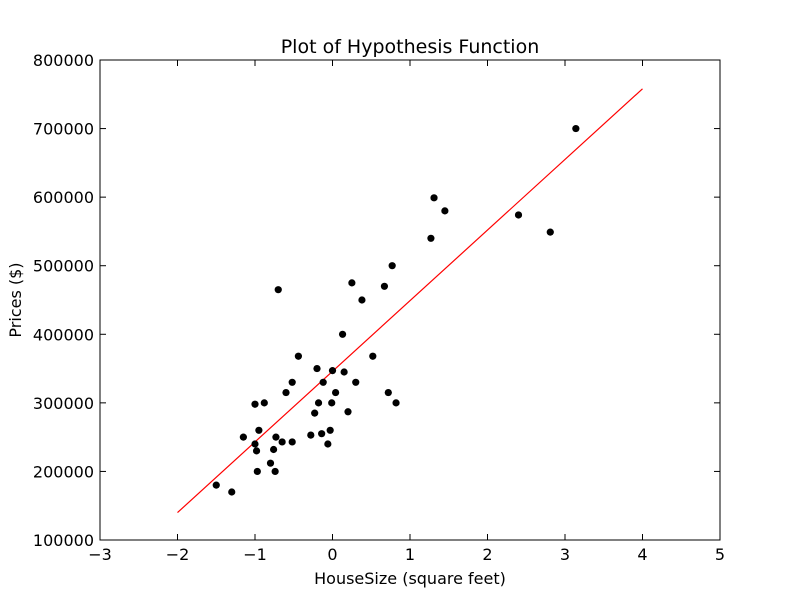  Describe the element at coordinates (410, 578) in the screenshot. I see `x-axis-label: HouseSize (square feet)` at that location.